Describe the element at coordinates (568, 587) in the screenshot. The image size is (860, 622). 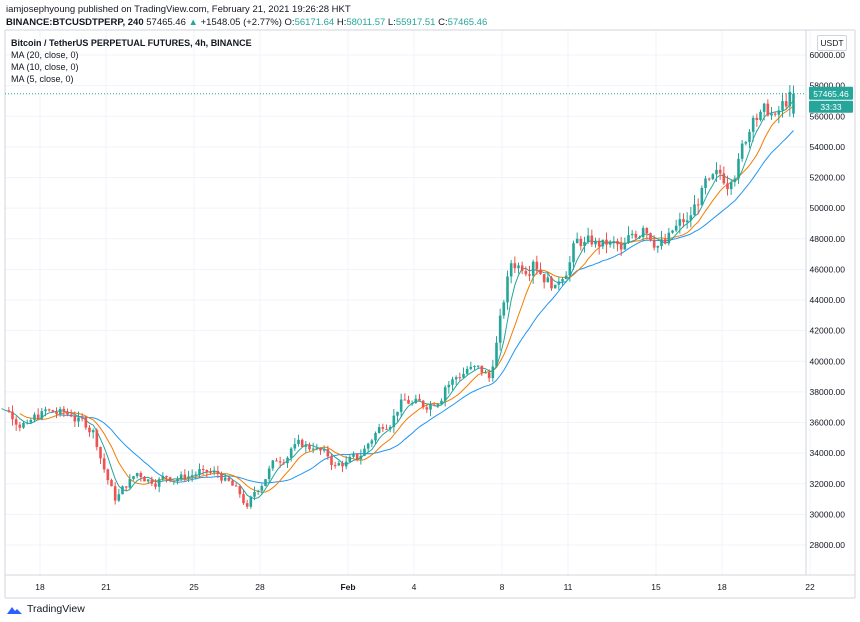
I see `time-tick-label: 11` at that location.